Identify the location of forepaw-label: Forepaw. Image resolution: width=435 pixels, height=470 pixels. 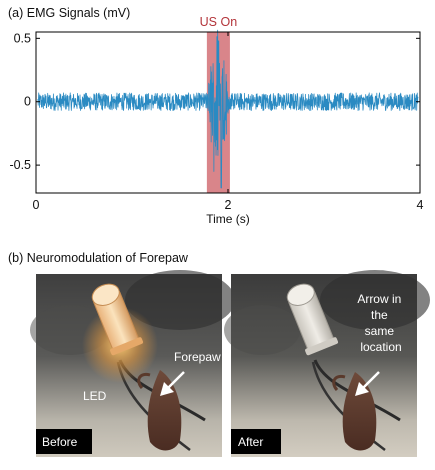
(197, 357).